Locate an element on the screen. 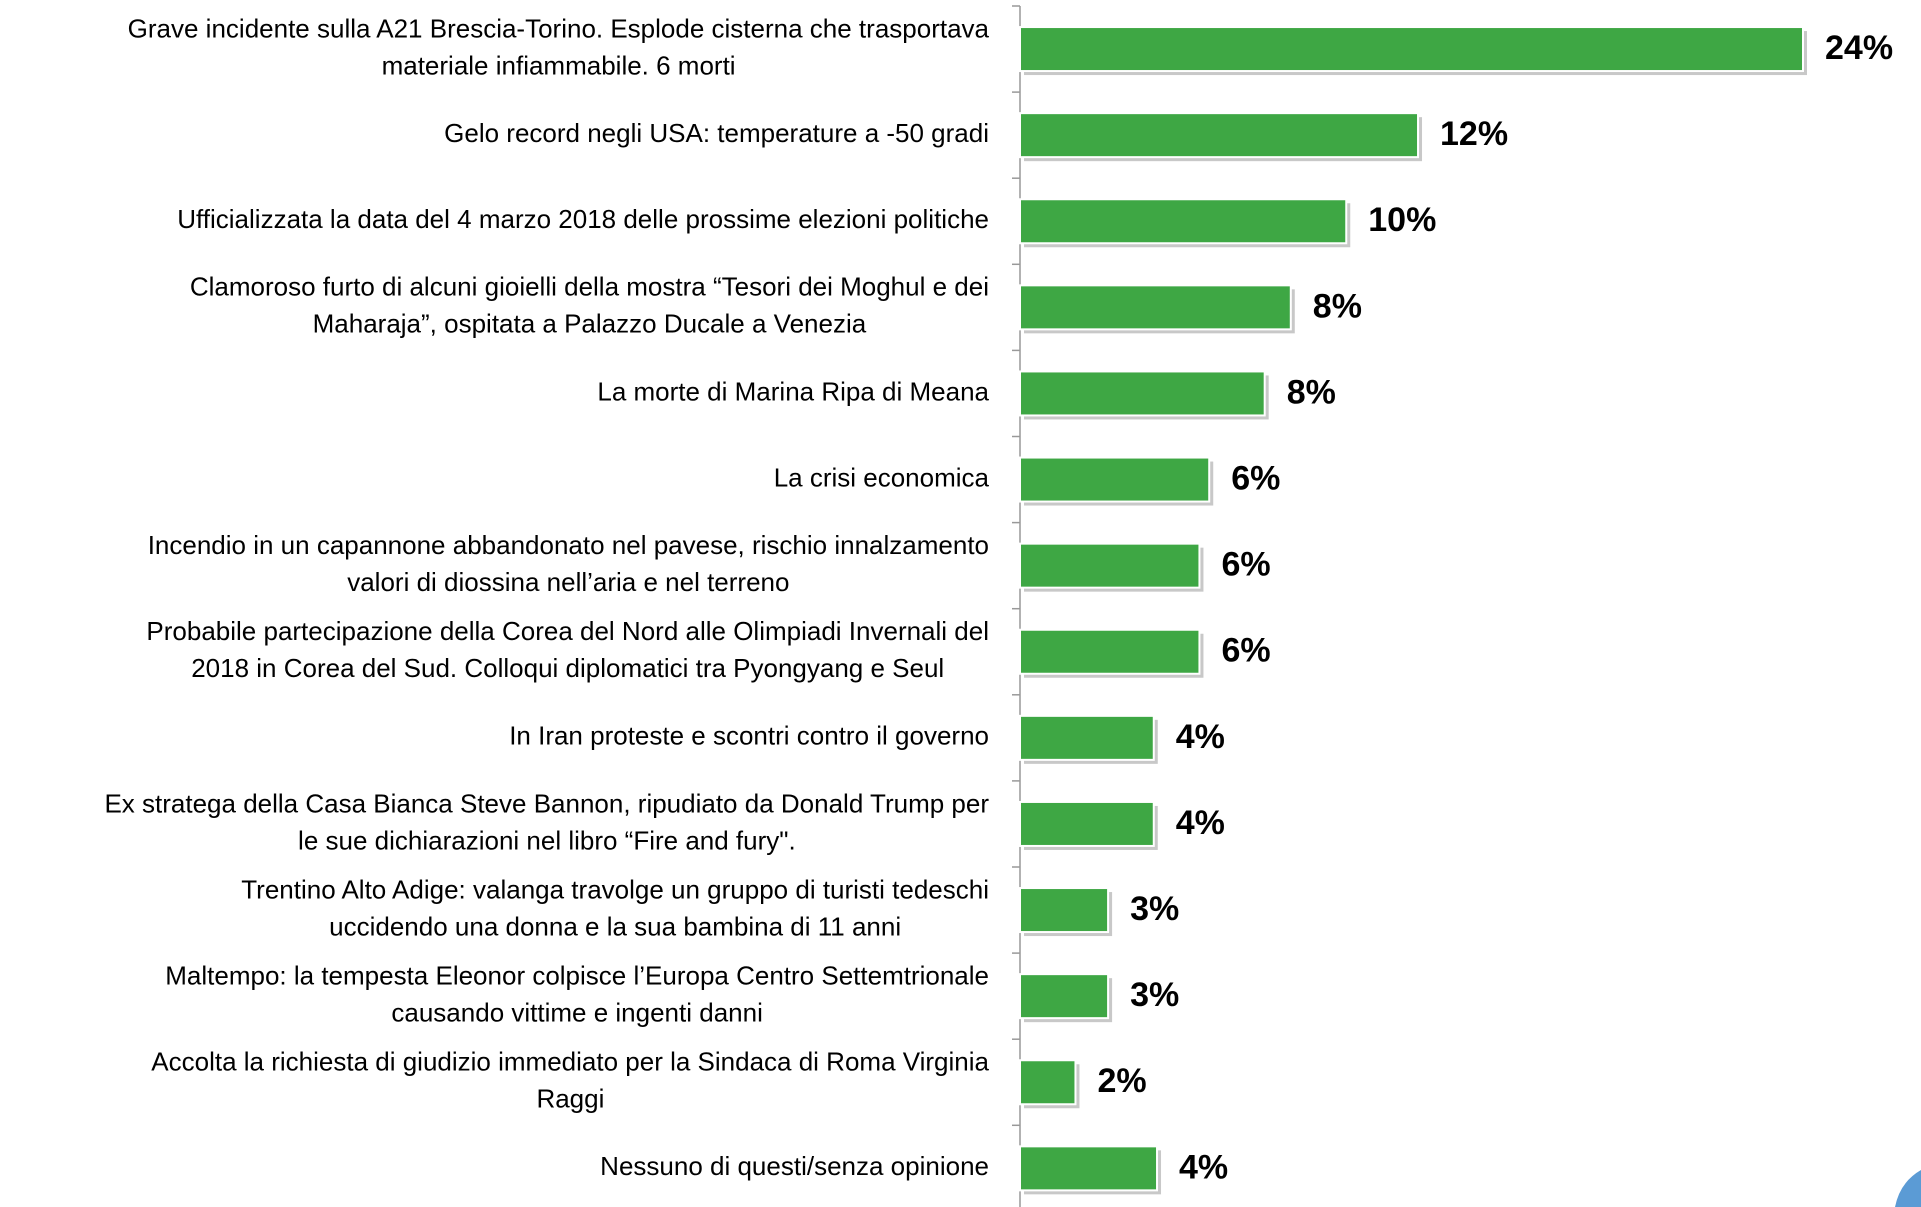 The width and height of the screenshot is (1921, 1207). value-label: 10% is located at coordinates (1402, 220).